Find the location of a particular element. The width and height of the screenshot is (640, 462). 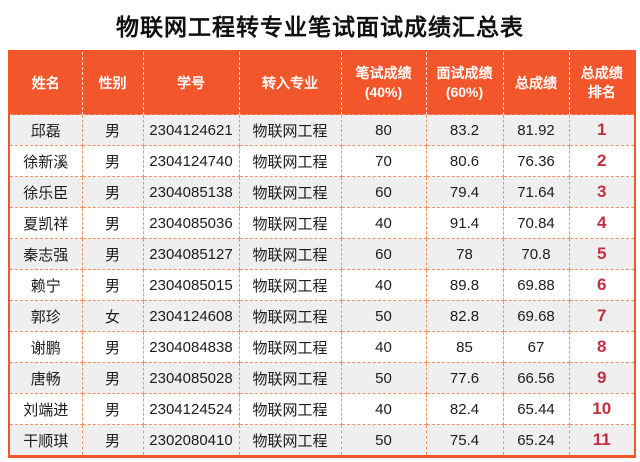

cell-interview: 83.2 is located at coordinates (464, 130).